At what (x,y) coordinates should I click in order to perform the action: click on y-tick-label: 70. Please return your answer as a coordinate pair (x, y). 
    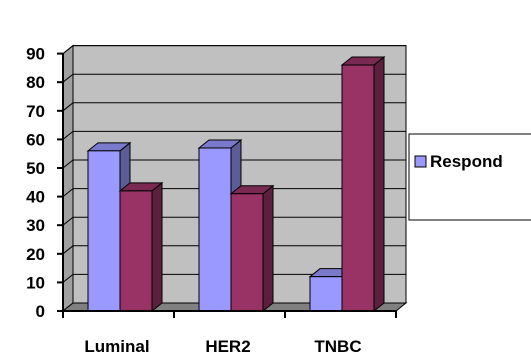
    Looking at the image, I should click on (35, 111).